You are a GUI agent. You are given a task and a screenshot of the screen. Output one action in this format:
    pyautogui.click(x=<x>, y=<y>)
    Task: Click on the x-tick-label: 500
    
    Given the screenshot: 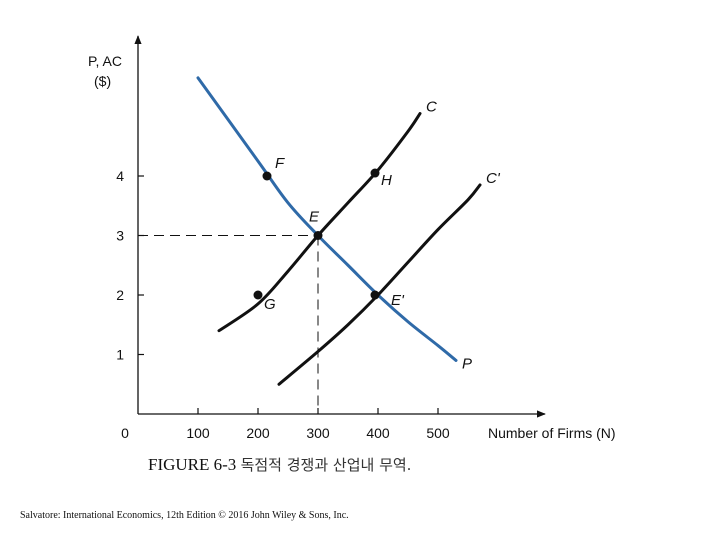 What is the action you would take?
    pyautogui.click(x=438, y=433)
    